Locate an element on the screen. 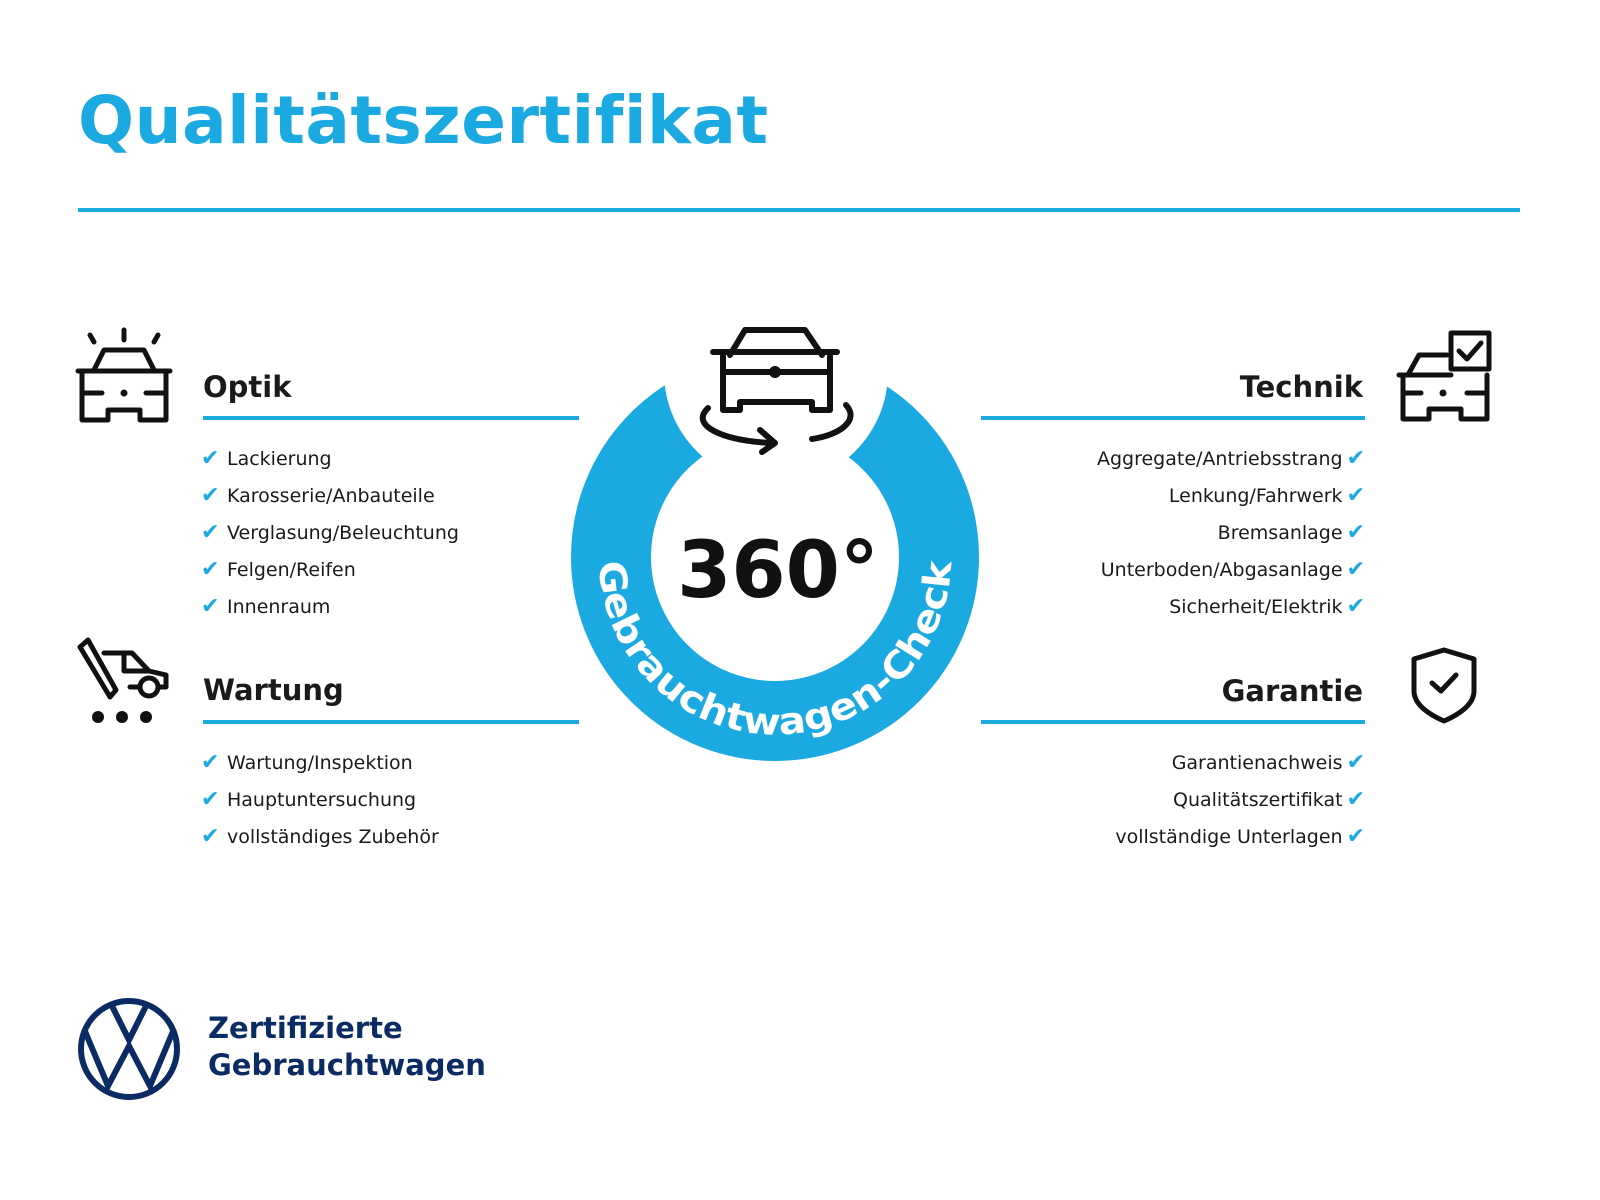  ring-gap is located at coordinates (776, 392).